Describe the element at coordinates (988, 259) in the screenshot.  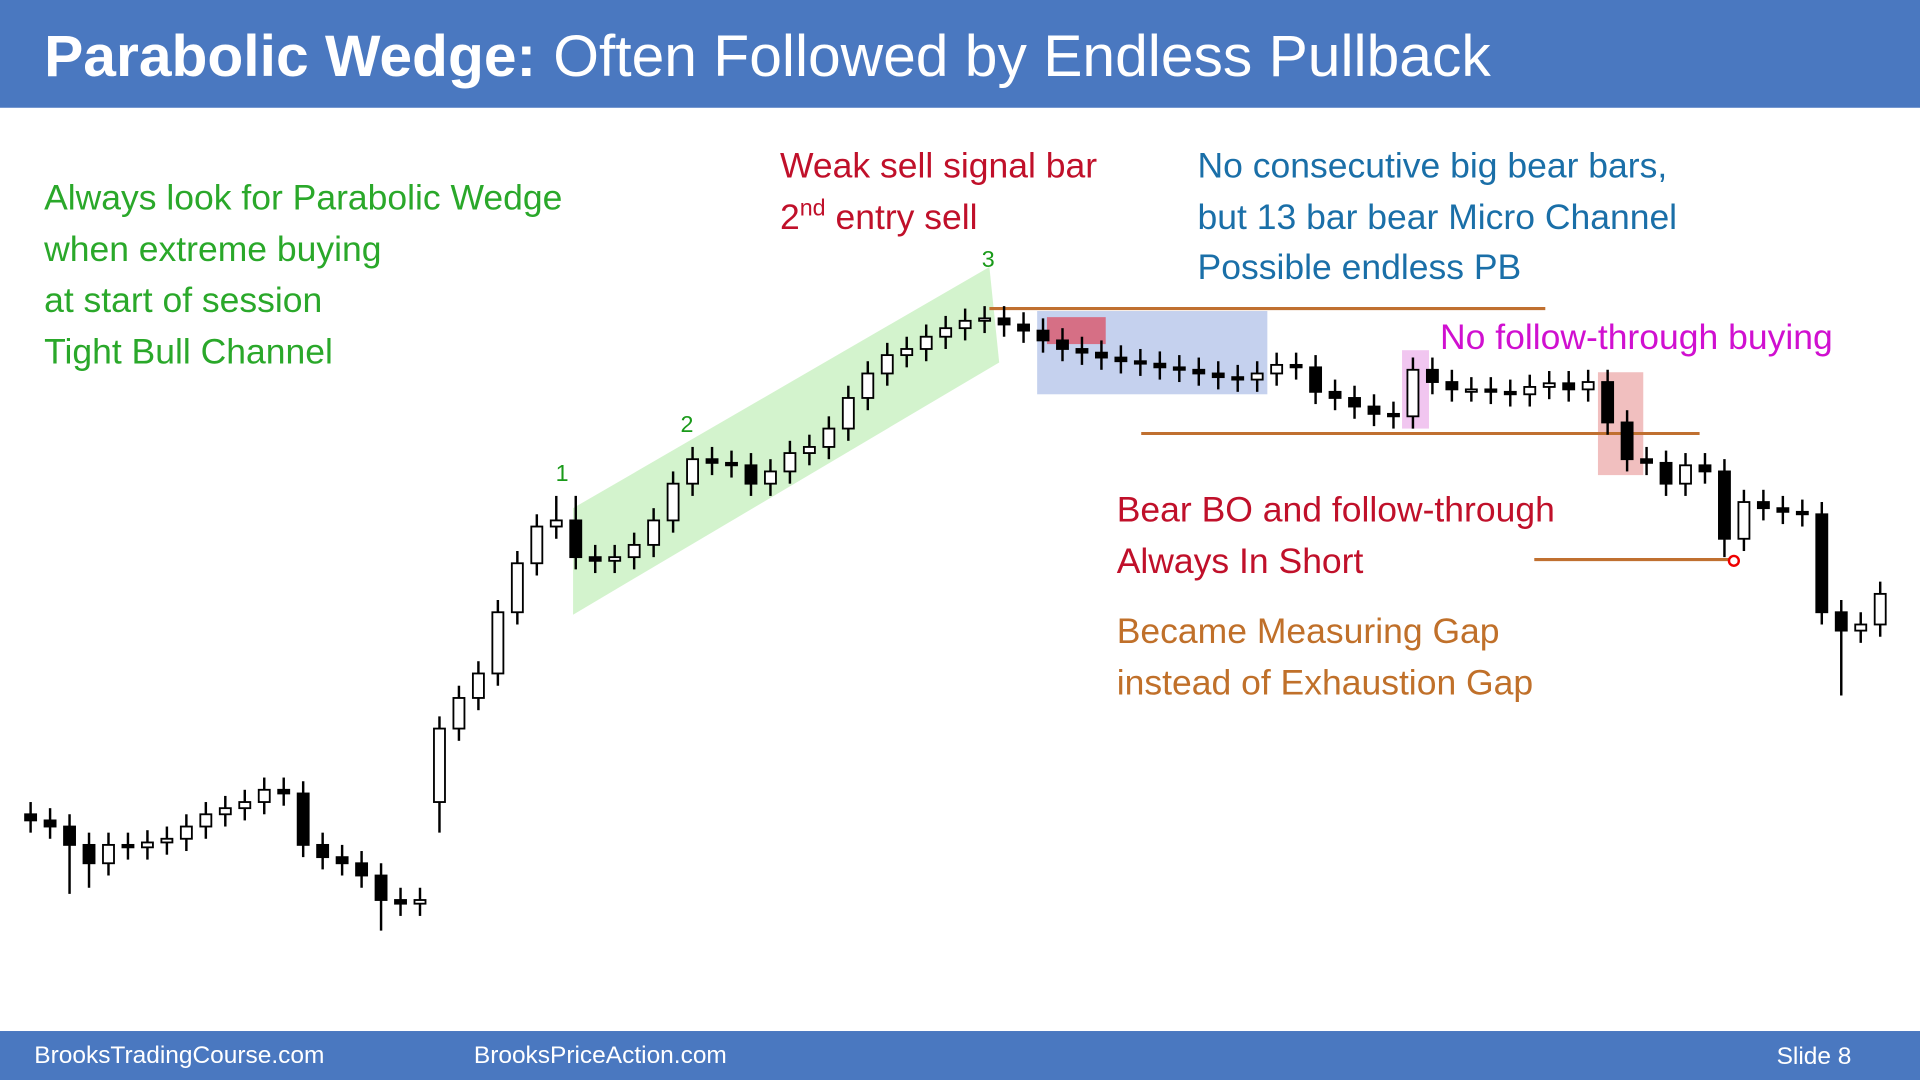
I see `wedge-point: 3` at that location.